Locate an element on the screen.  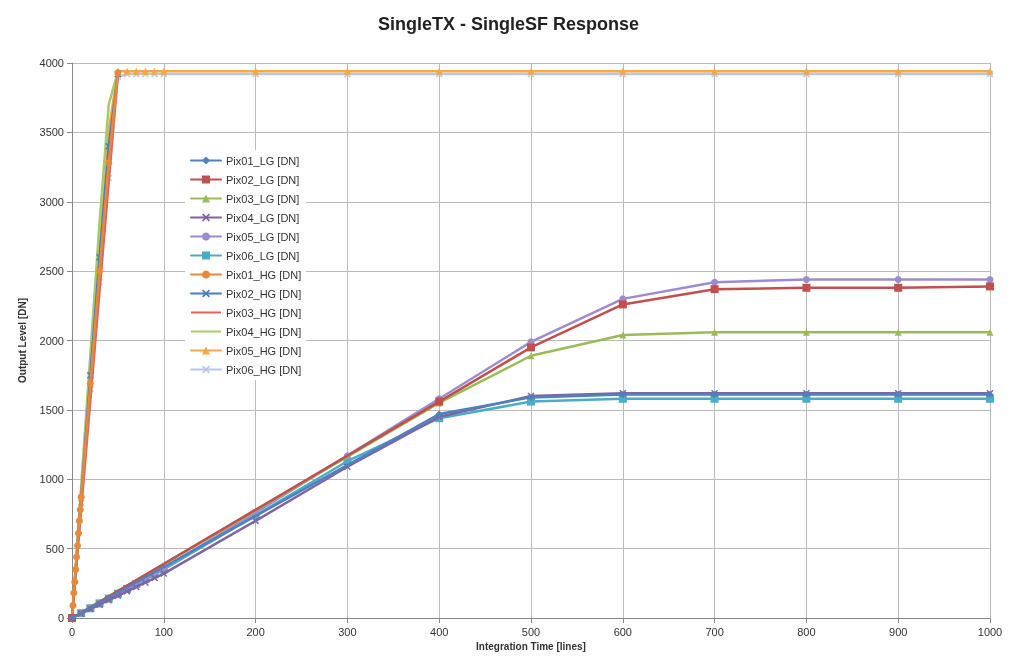
x-tick-label: 200 is located at coordinates (255, 631).